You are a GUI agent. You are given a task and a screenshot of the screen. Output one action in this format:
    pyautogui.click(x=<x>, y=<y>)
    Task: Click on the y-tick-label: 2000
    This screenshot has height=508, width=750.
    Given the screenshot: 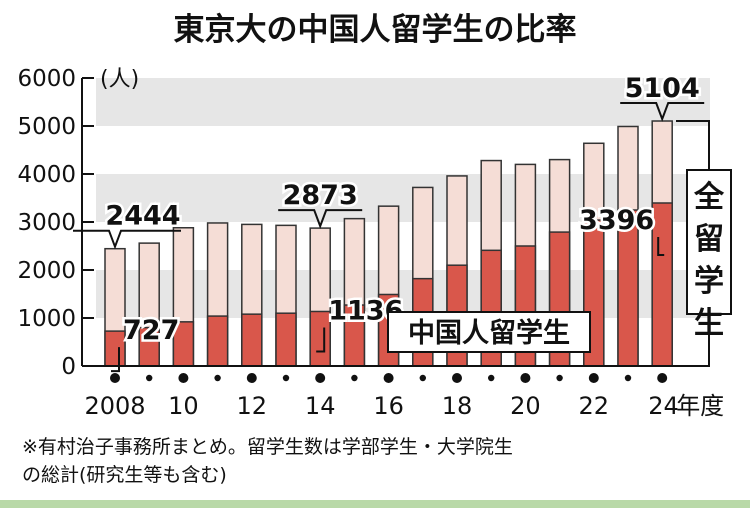 What is the action you would take?
    pyautogui.click(x=46, y=271)
    